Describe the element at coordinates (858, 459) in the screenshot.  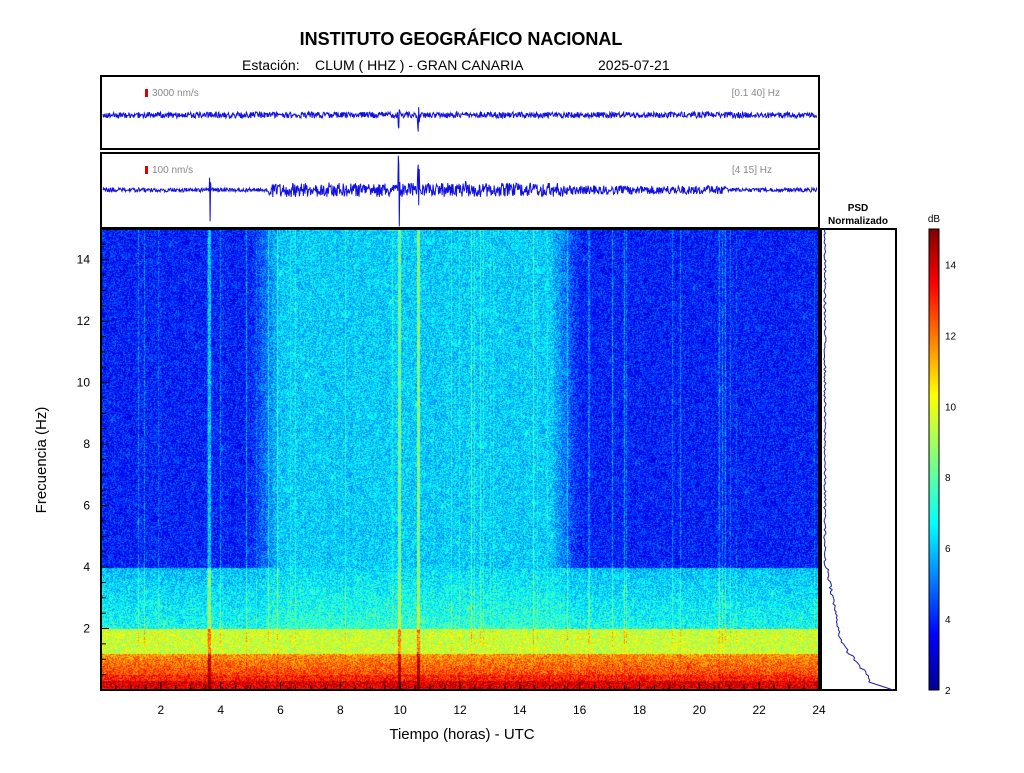
I see `psd-curve` at that location.